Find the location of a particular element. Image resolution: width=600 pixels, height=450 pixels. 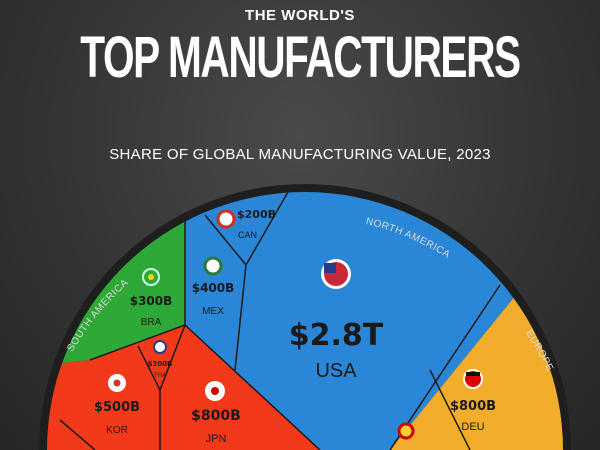

country-kor: $500B KOR is located at coordinates (117, 405).